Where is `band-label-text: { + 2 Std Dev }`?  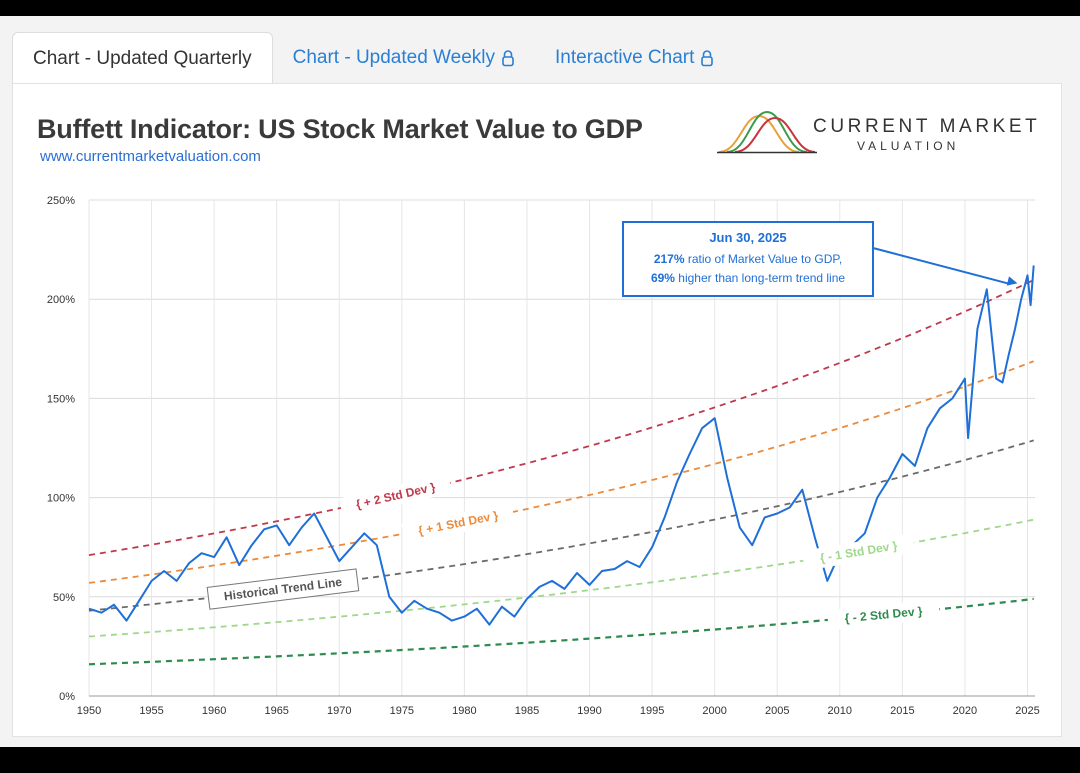
band-label-text: { + 2 Std Dev } is located at coordinates (396, 496).